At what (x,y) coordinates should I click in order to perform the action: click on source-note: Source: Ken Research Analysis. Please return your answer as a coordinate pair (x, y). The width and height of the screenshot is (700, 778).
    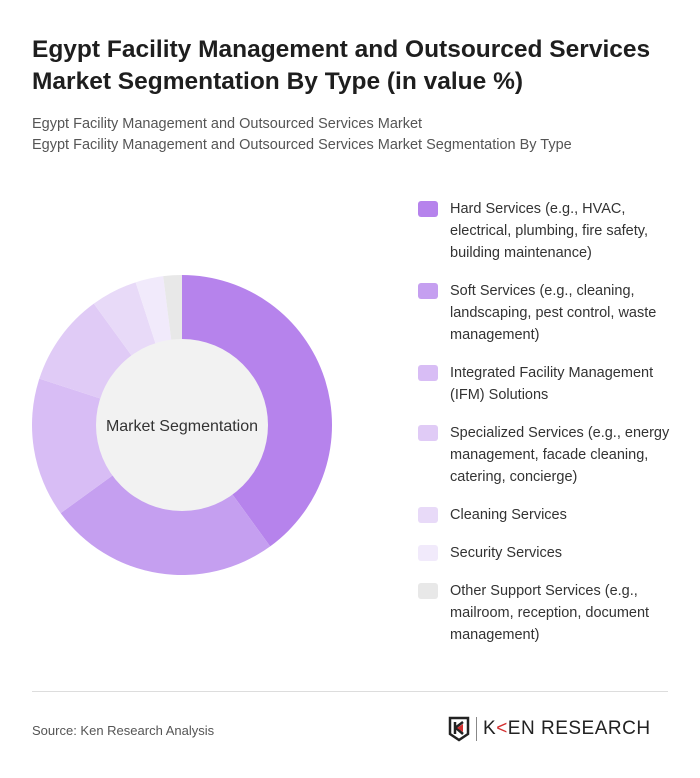
    Looking at the image, I should click on (123, 730).